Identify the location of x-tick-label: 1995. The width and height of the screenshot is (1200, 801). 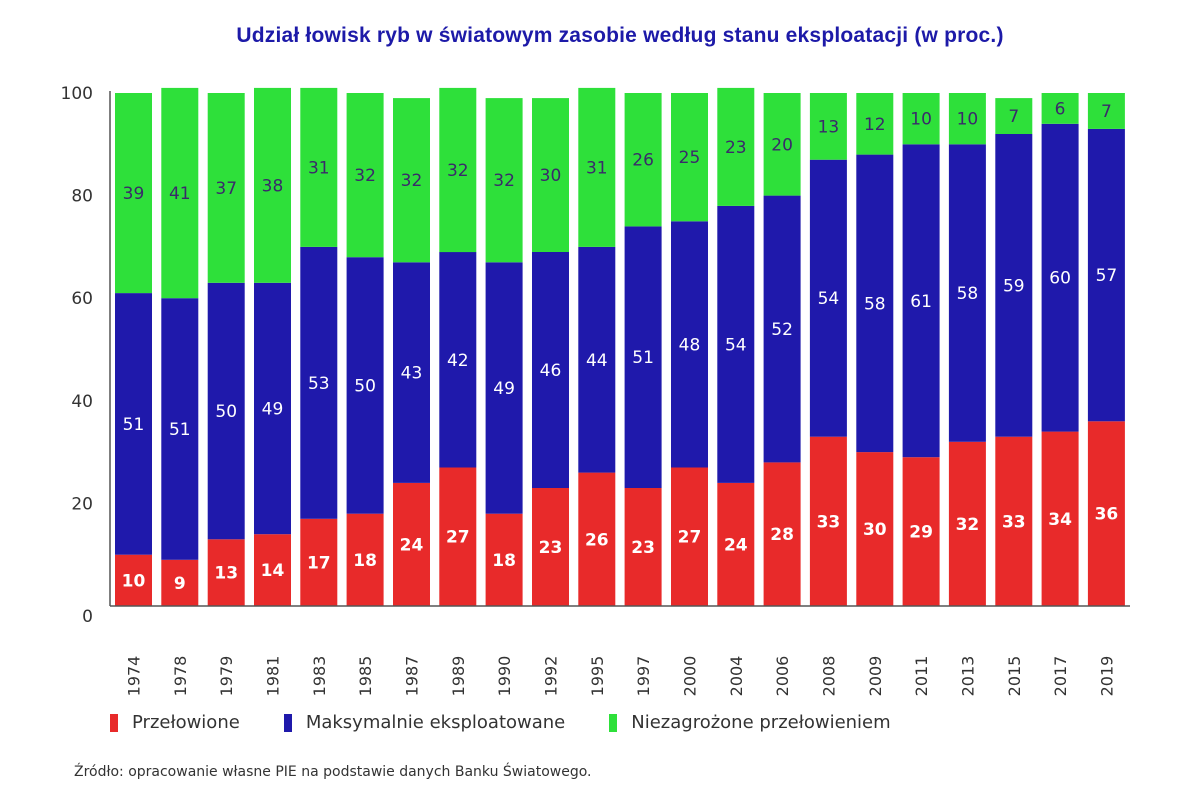
(597, 676).